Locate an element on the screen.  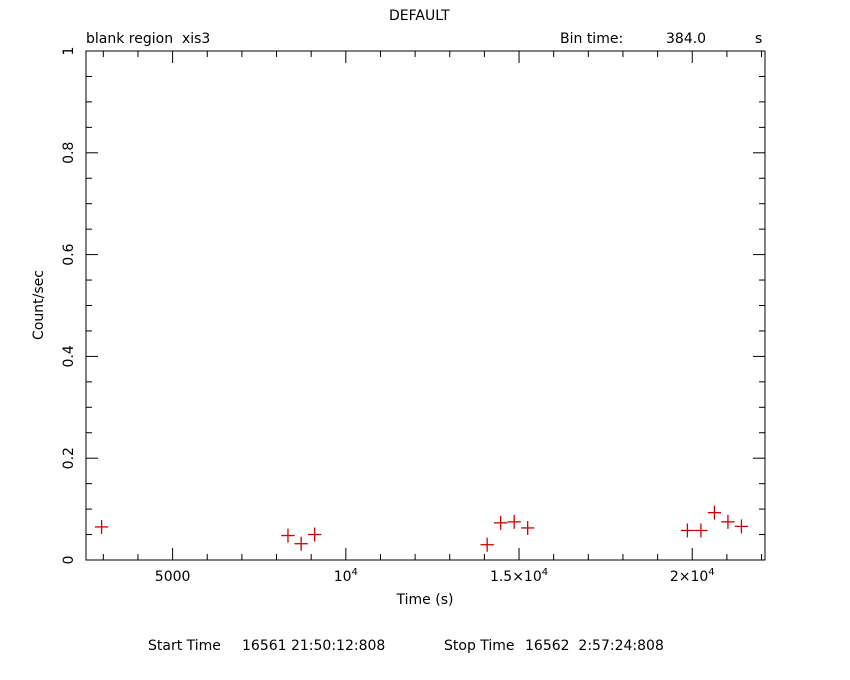
x-tick-label: 2×104 is located at coordinates (692, 576).